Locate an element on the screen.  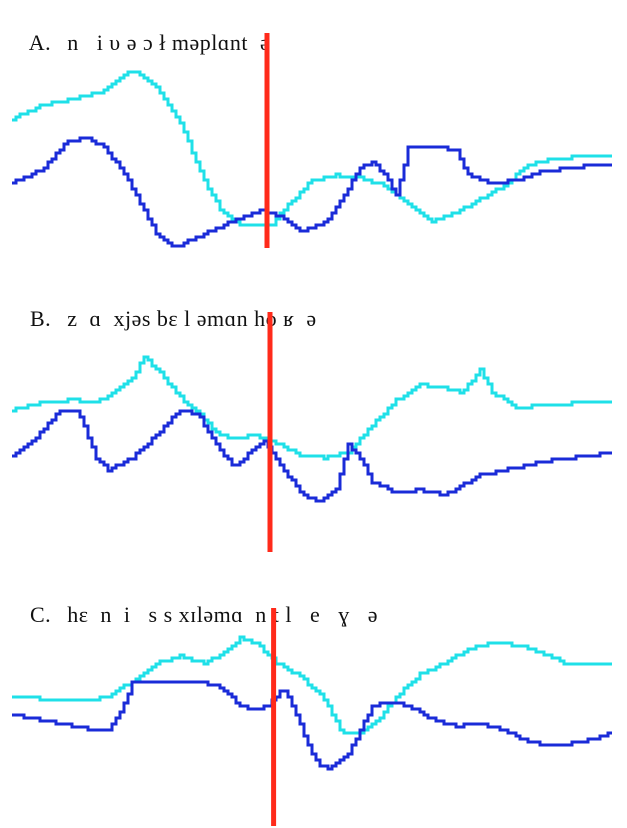
panel-c-letter: C. is located at coordinates (41, 614).